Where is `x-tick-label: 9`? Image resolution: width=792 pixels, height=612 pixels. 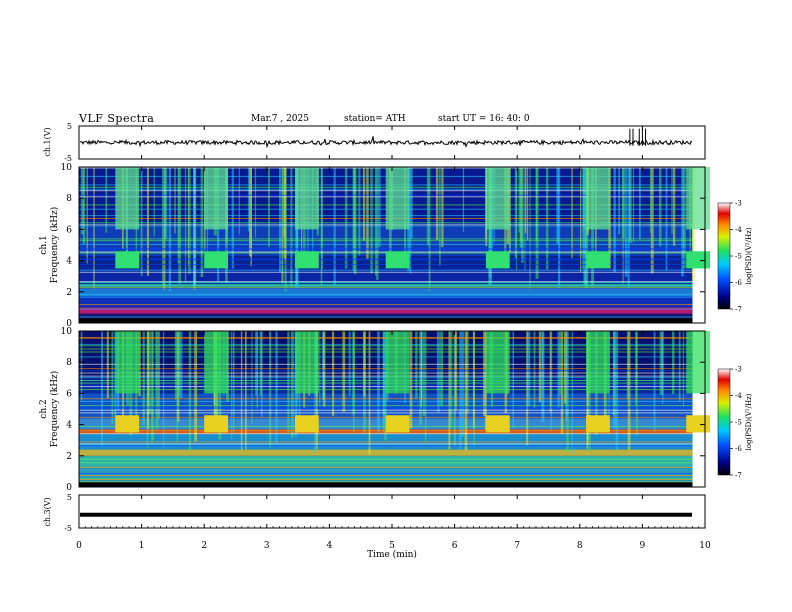 x-tick-label: 9 is located at coordinates (643, 546).